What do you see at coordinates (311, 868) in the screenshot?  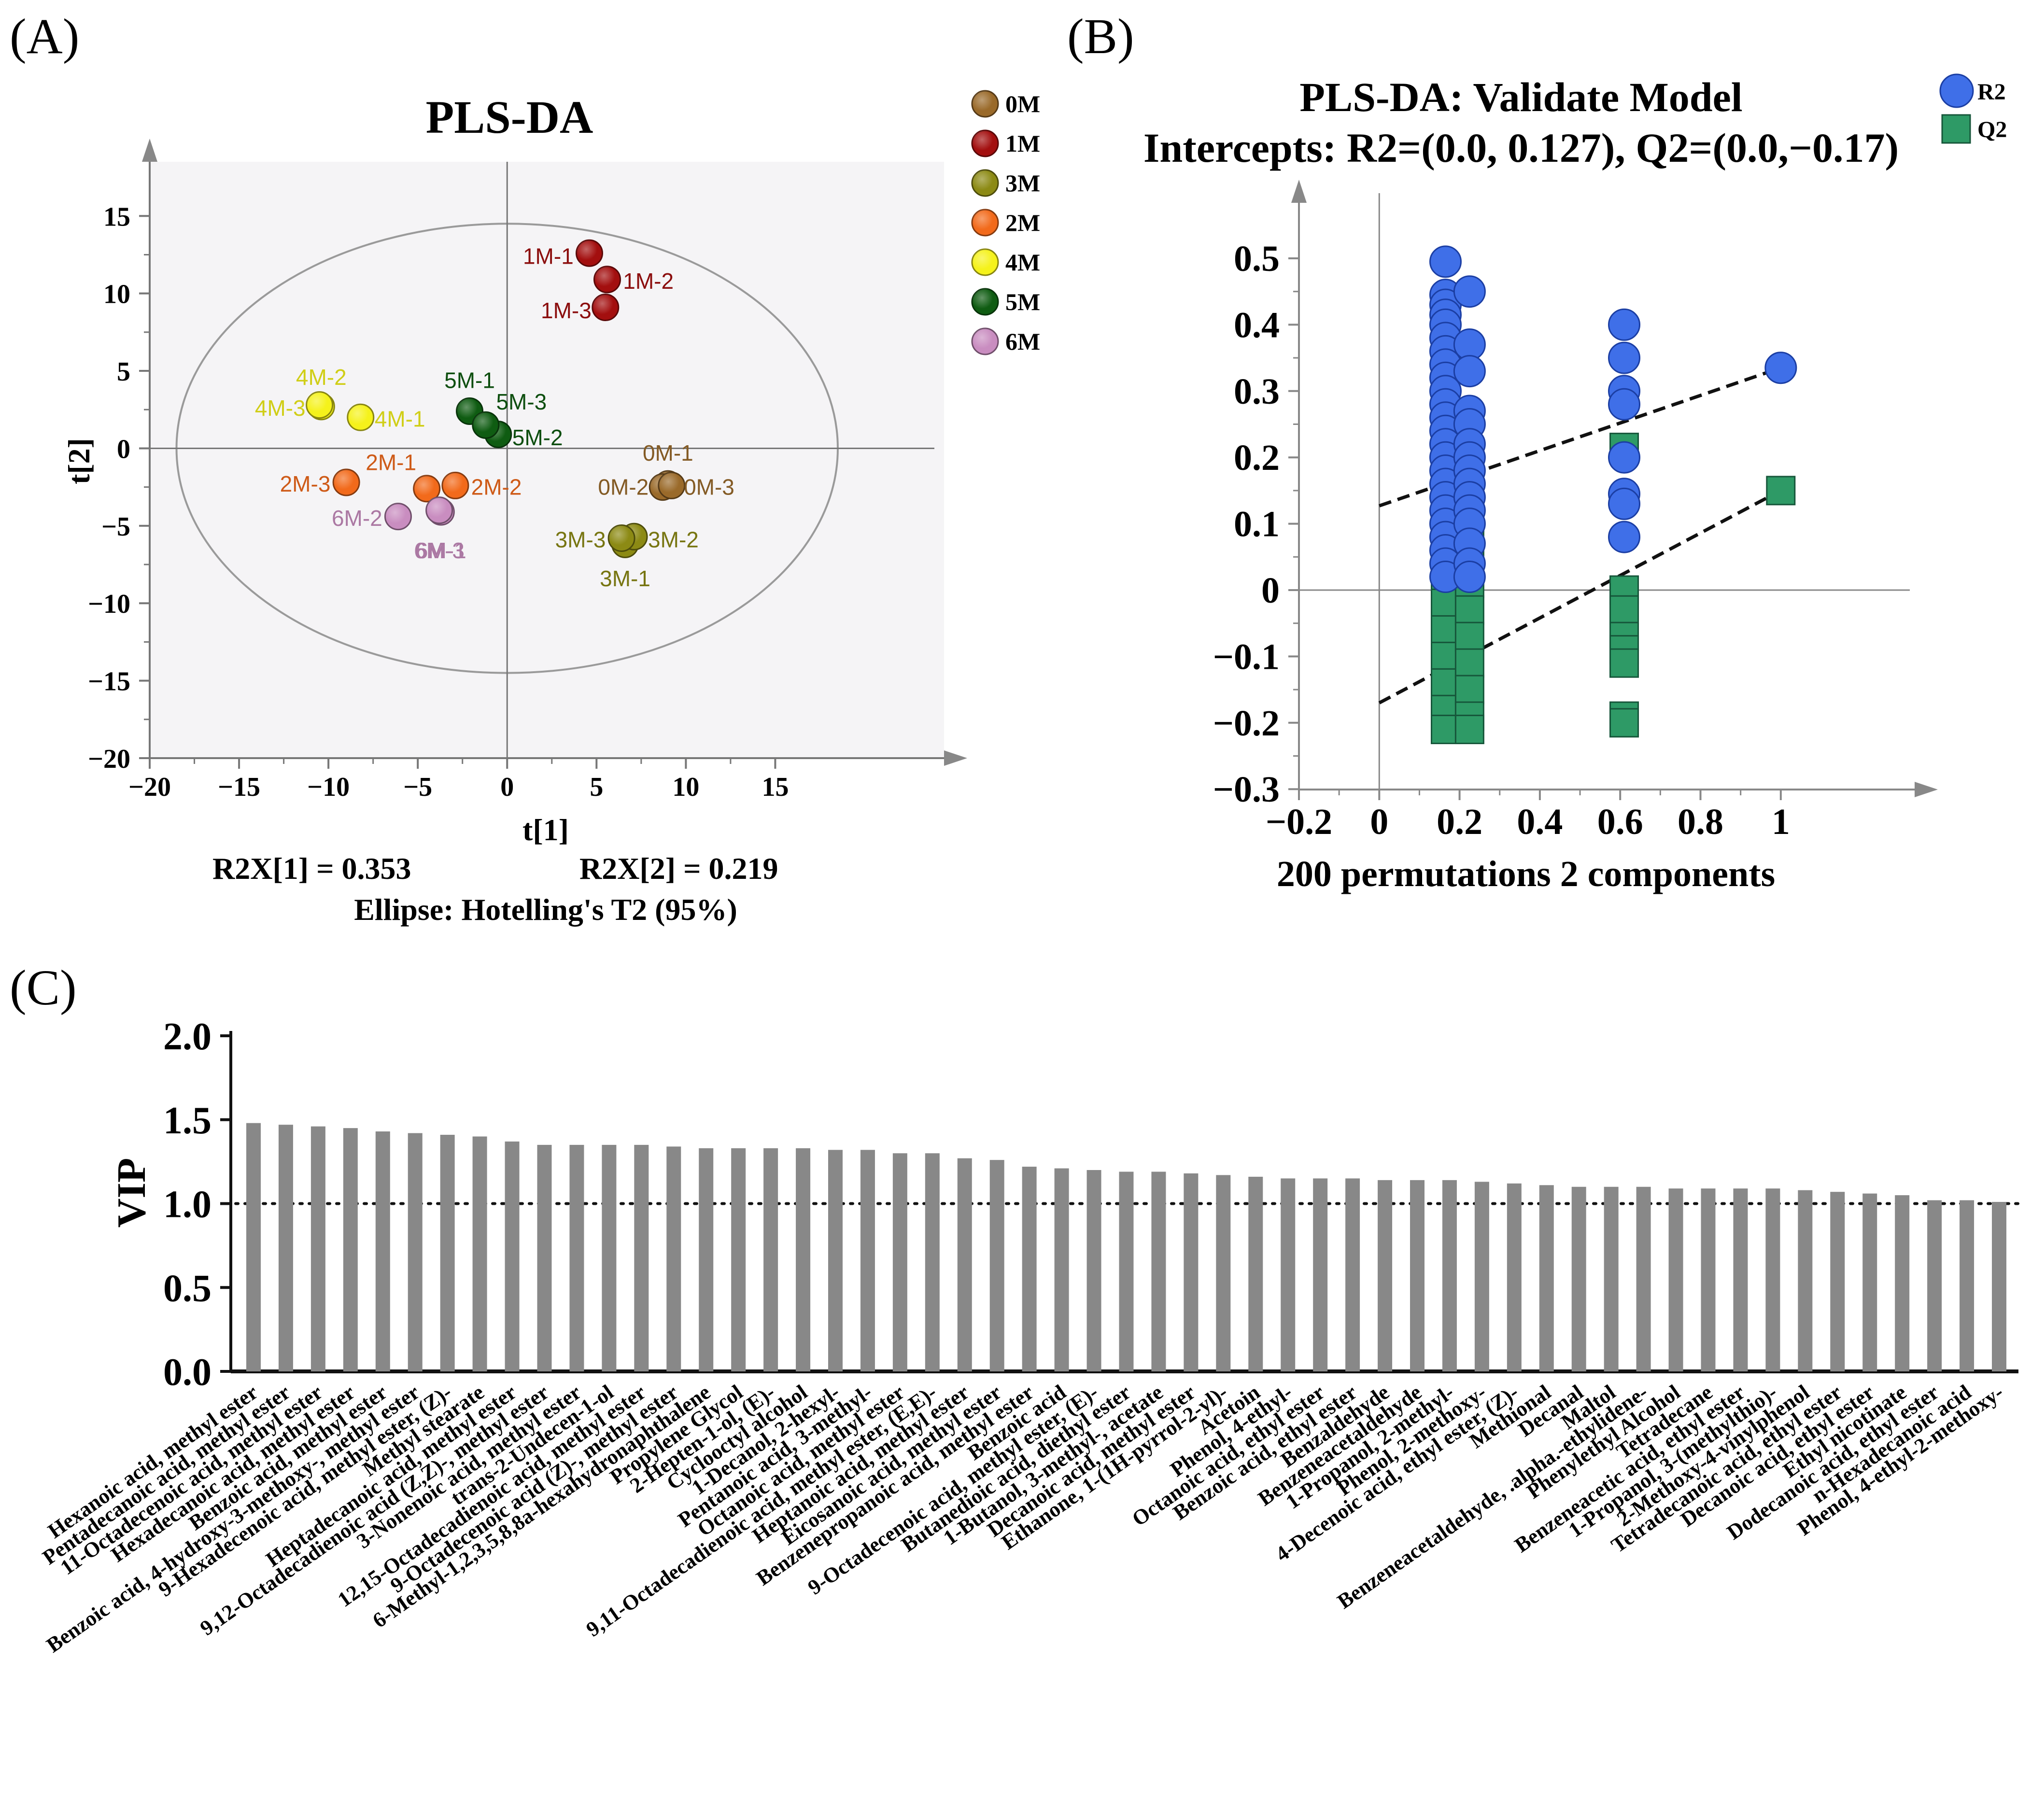 I see `panel-a-r2x1: R2X[1] = 0.353` at bounding box center [311, 868].